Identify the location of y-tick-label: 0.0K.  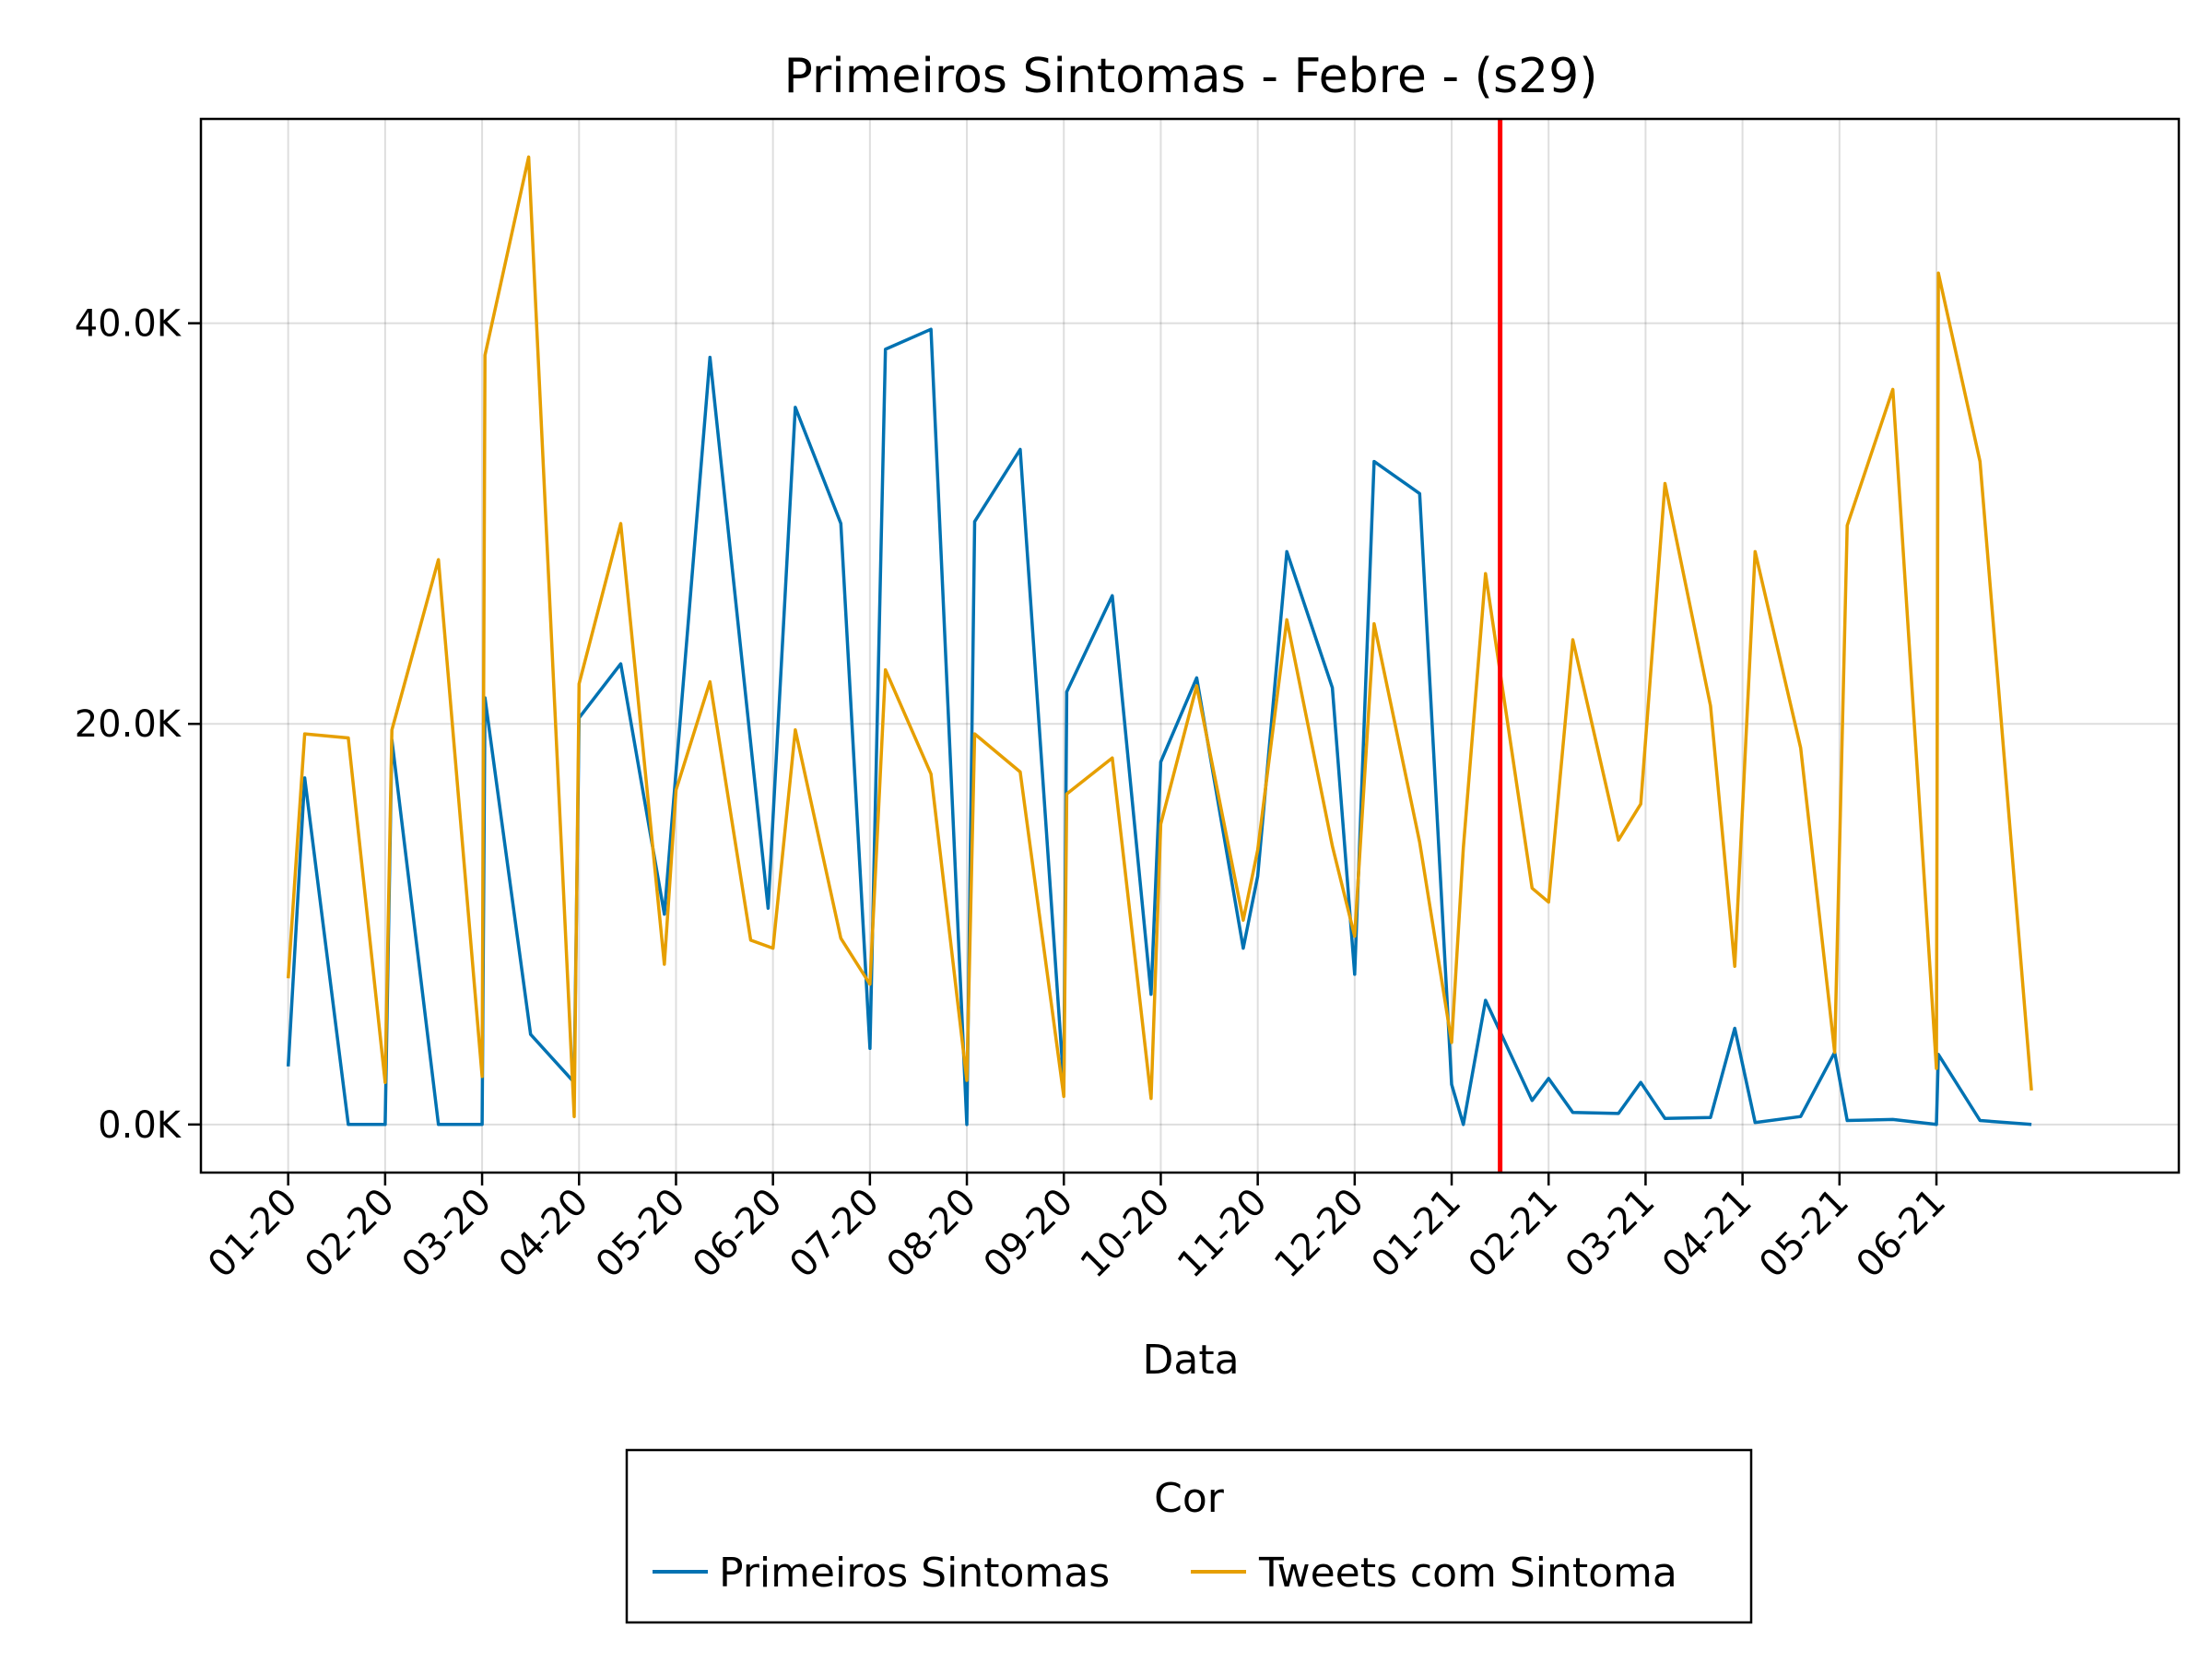
(140, 1125).